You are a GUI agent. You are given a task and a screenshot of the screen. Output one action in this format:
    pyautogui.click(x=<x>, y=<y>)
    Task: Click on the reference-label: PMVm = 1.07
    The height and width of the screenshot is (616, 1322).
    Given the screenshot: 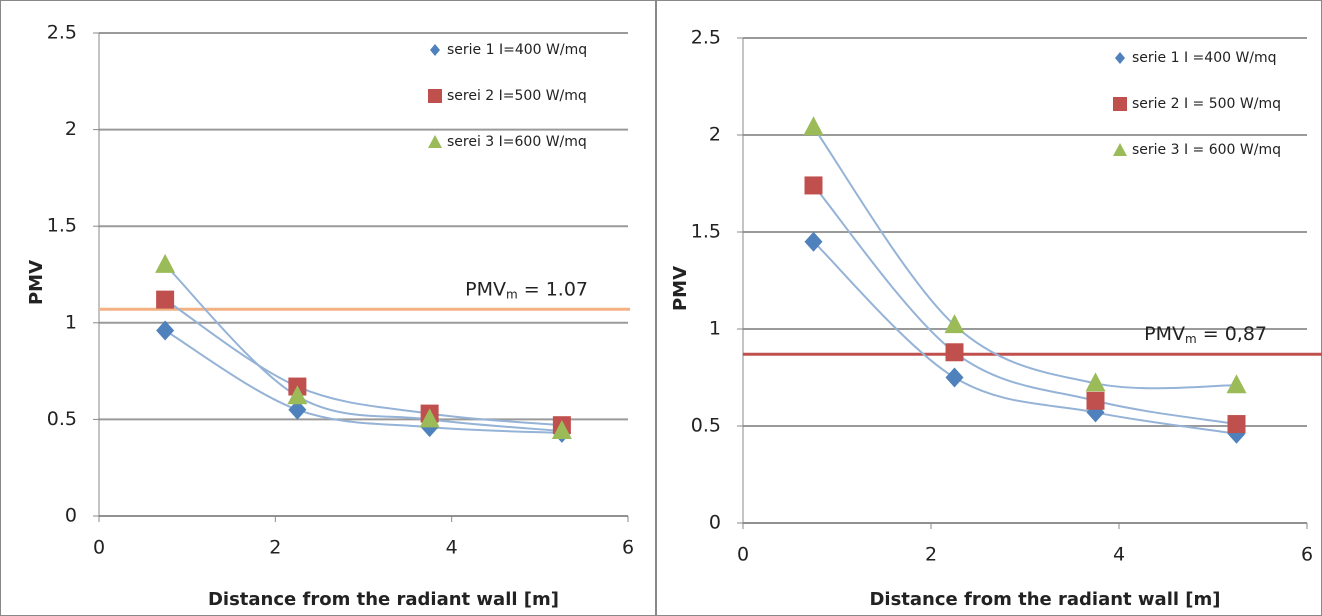 What is the action you would take?
    pyautogui.click(x=526, y=289)
    